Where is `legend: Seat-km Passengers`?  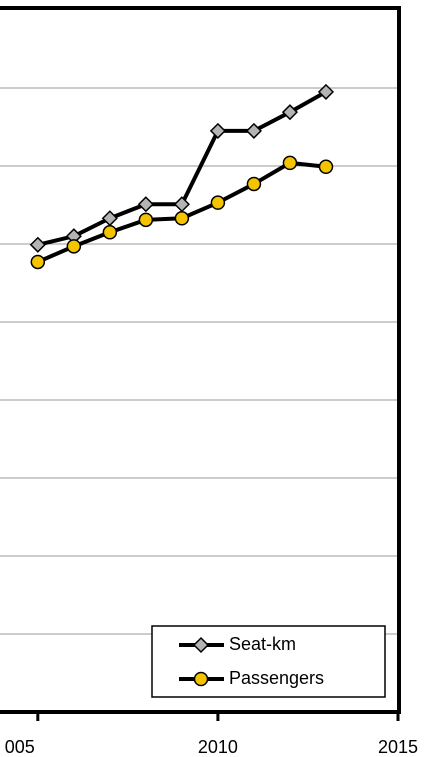 legend: Seat-km Passengers is located at coordinates (268, 661).